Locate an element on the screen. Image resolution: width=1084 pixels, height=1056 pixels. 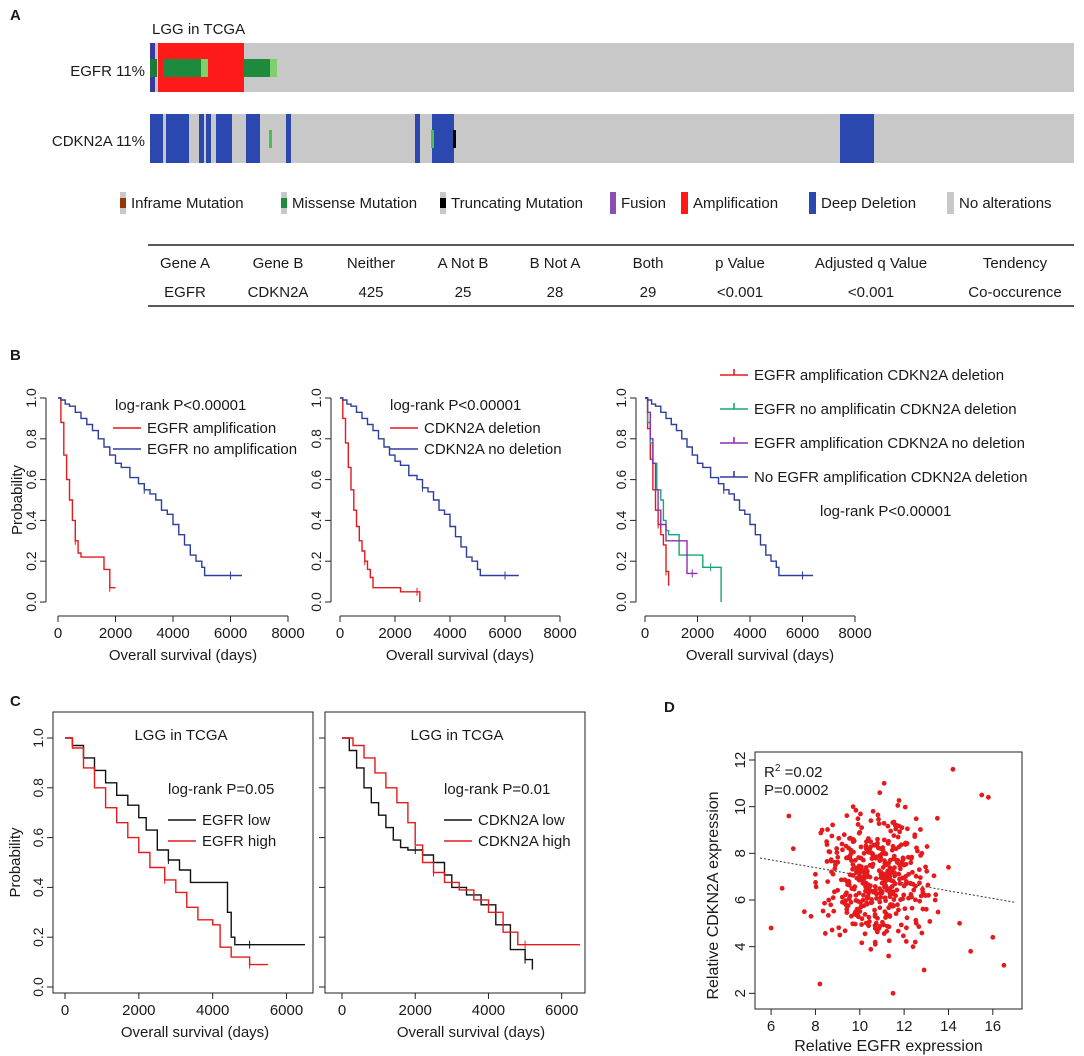
legend-inframe: Inframe Mutation is located at coordinates (187, 203).